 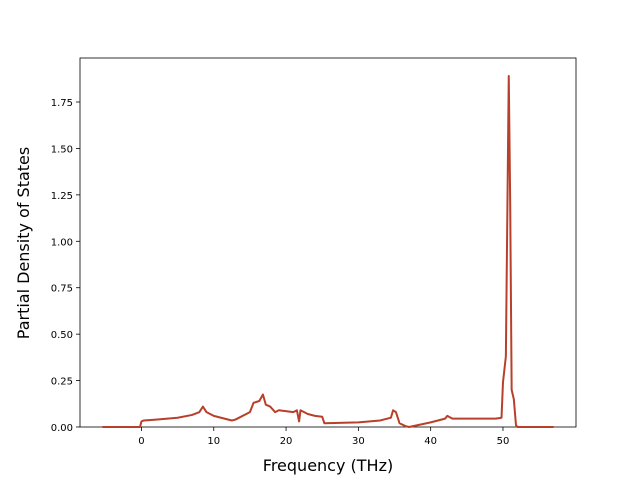 What do you see at coordinates (62, 289) in the screenshot?
I see `y-tick-label: 0.75` at bounding box center [62, 289].